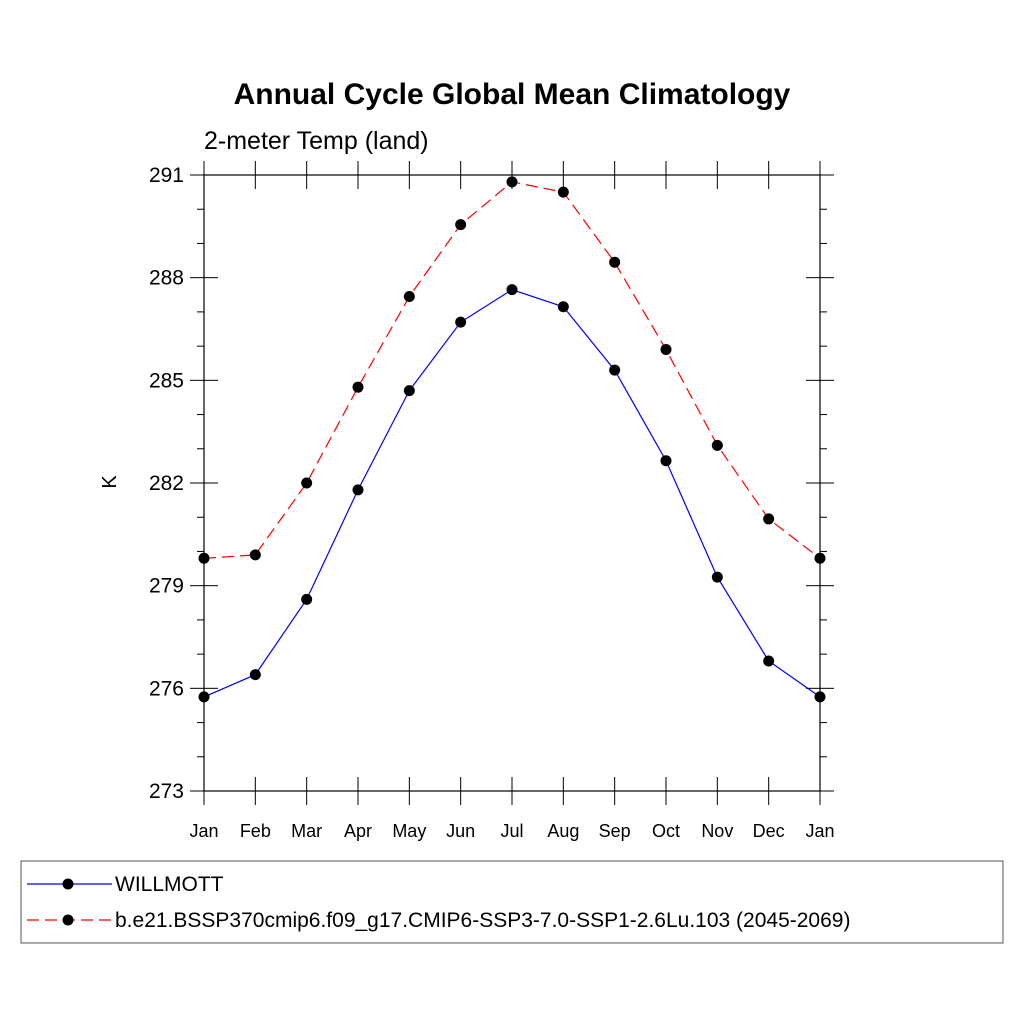 The width and height of the screenshot is (1024, 1024). What do you see at coordinates (666, 831) in the screenshot?
I see `x-tick-label: Oct` at bounding box center [666, 831].